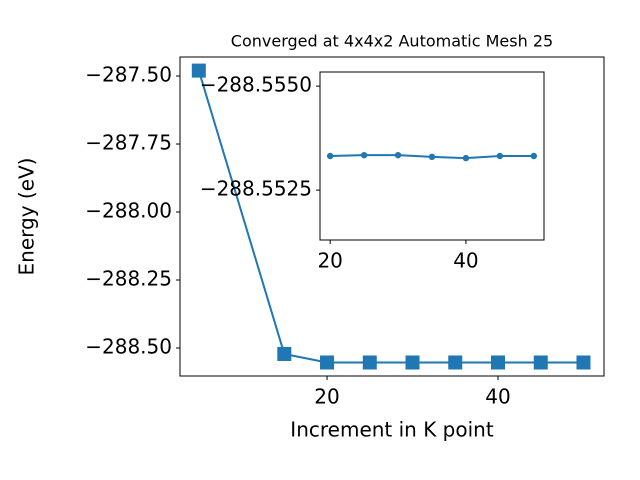 This screenshot has height=480, width=640. I want to click on y-tick-label: −288.25, so click(128, 279).